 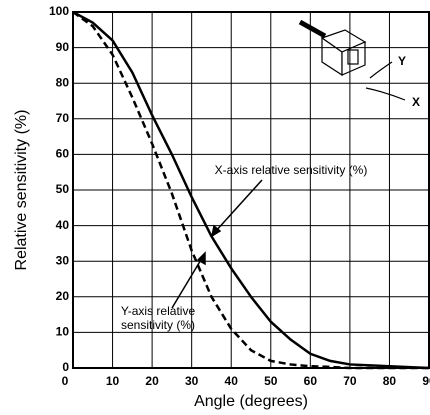 I want to click on annotation: X-axis relative sensitivity (%), so click(x=291, y=170).